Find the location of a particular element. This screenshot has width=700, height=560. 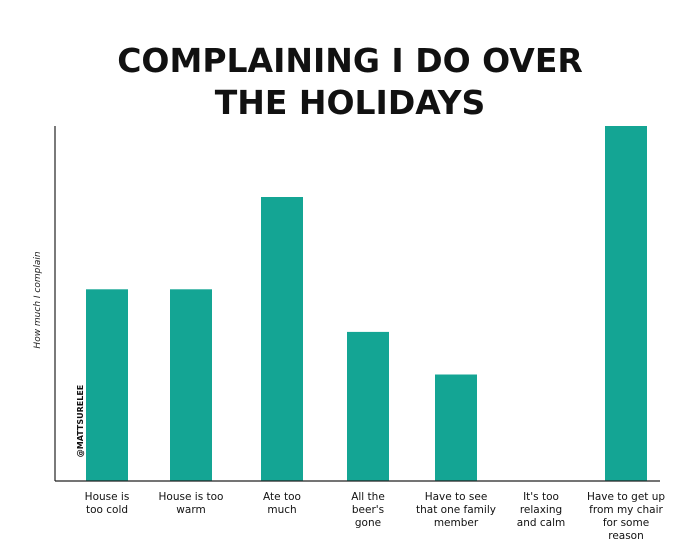

watermark-text: @MATTSURELEE is located at coordinates (80, 421).